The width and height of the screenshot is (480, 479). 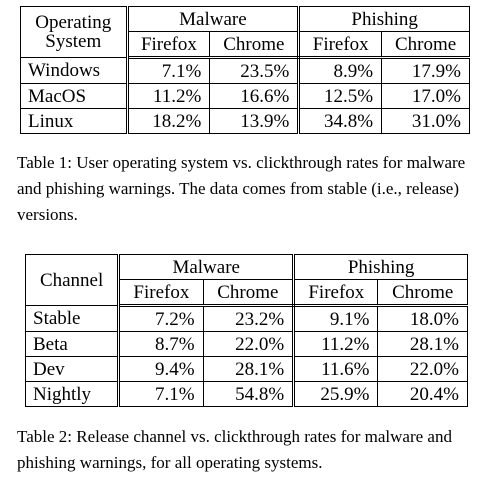 What do you see at coordinates (336, 318) in the screenshot?
I see `table-cell: 9.1%` at bounding box center [336, 318].